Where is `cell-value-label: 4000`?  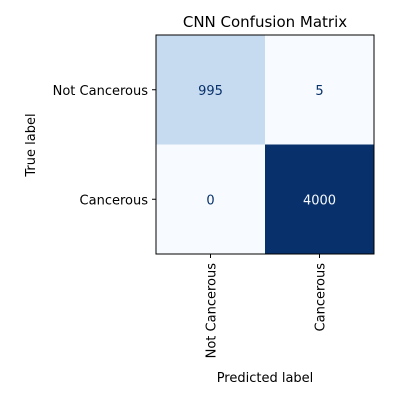
cell-value-label: 4000 is located at coordinates (319, 200).